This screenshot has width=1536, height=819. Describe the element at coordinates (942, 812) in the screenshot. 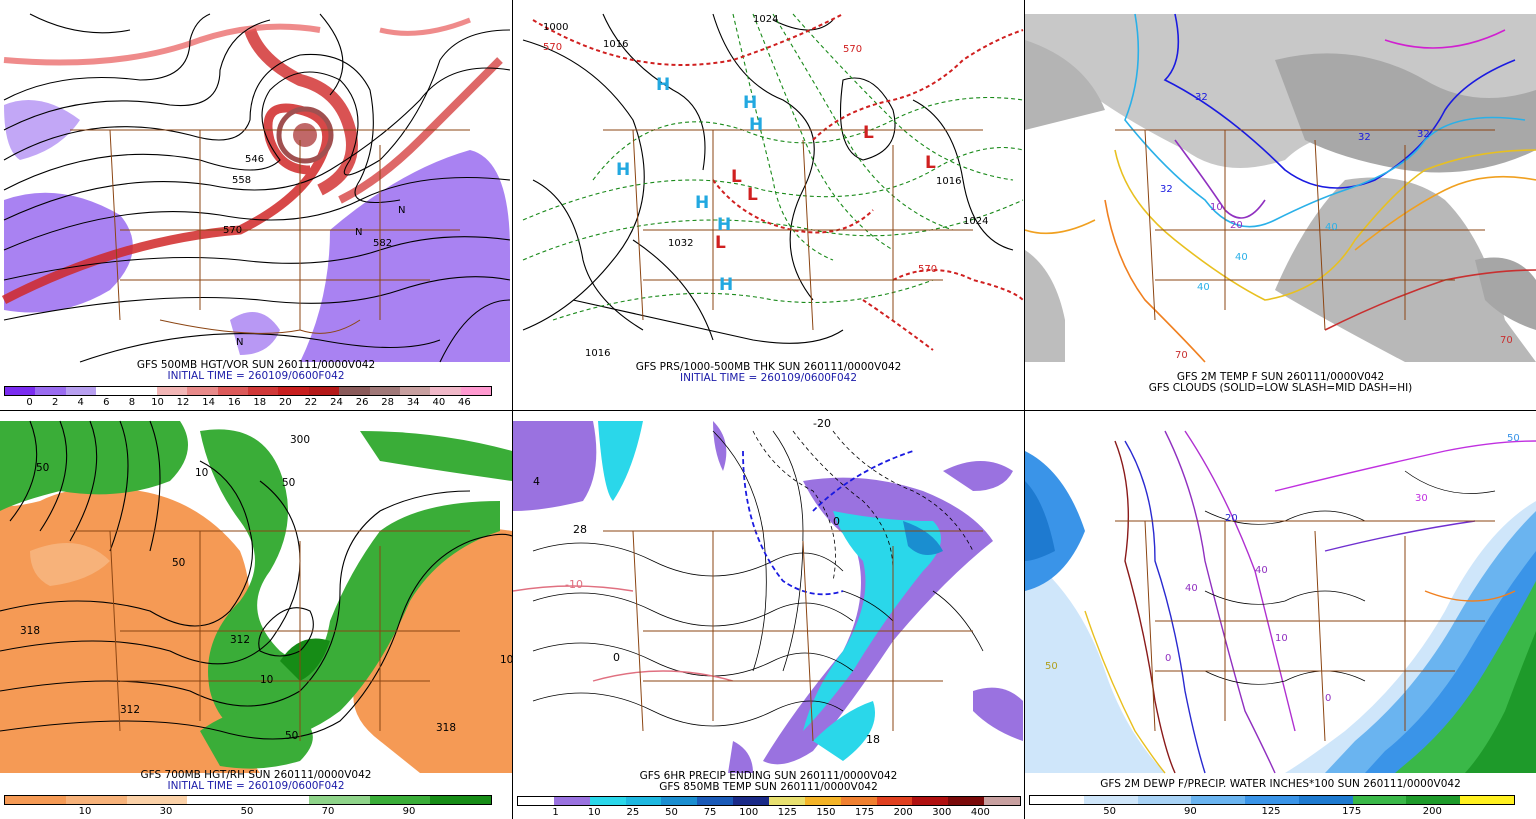

I see `colorbar-tick-label: 300` at that location.